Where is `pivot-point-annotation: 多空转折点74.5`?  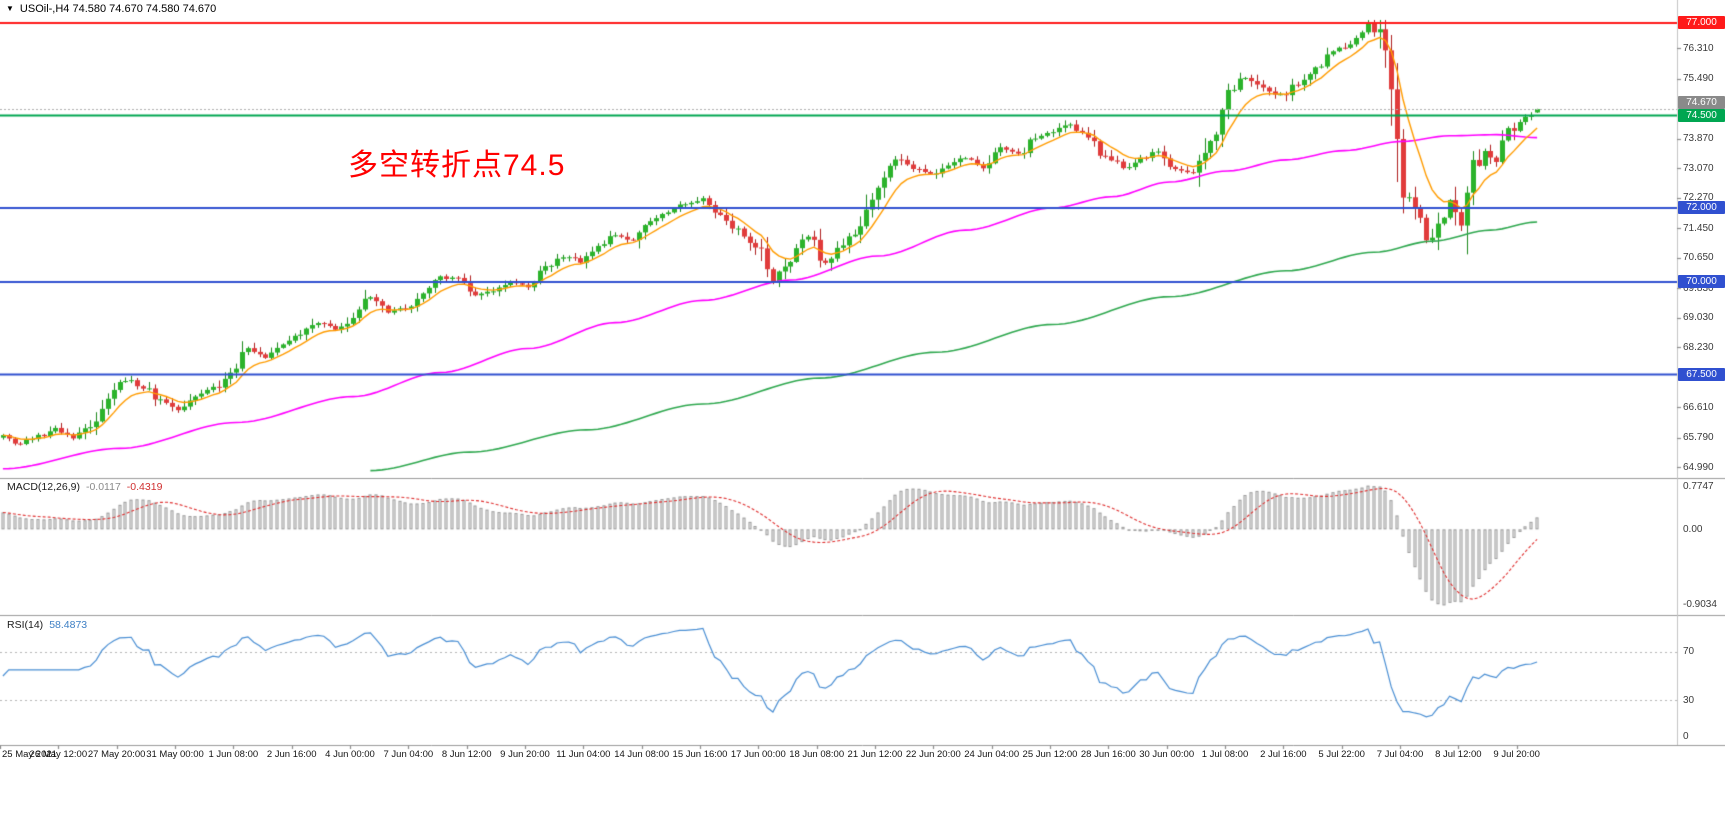
pivot-point-annotation: 多空转折点74.5 is located at coordinates (457, 165).